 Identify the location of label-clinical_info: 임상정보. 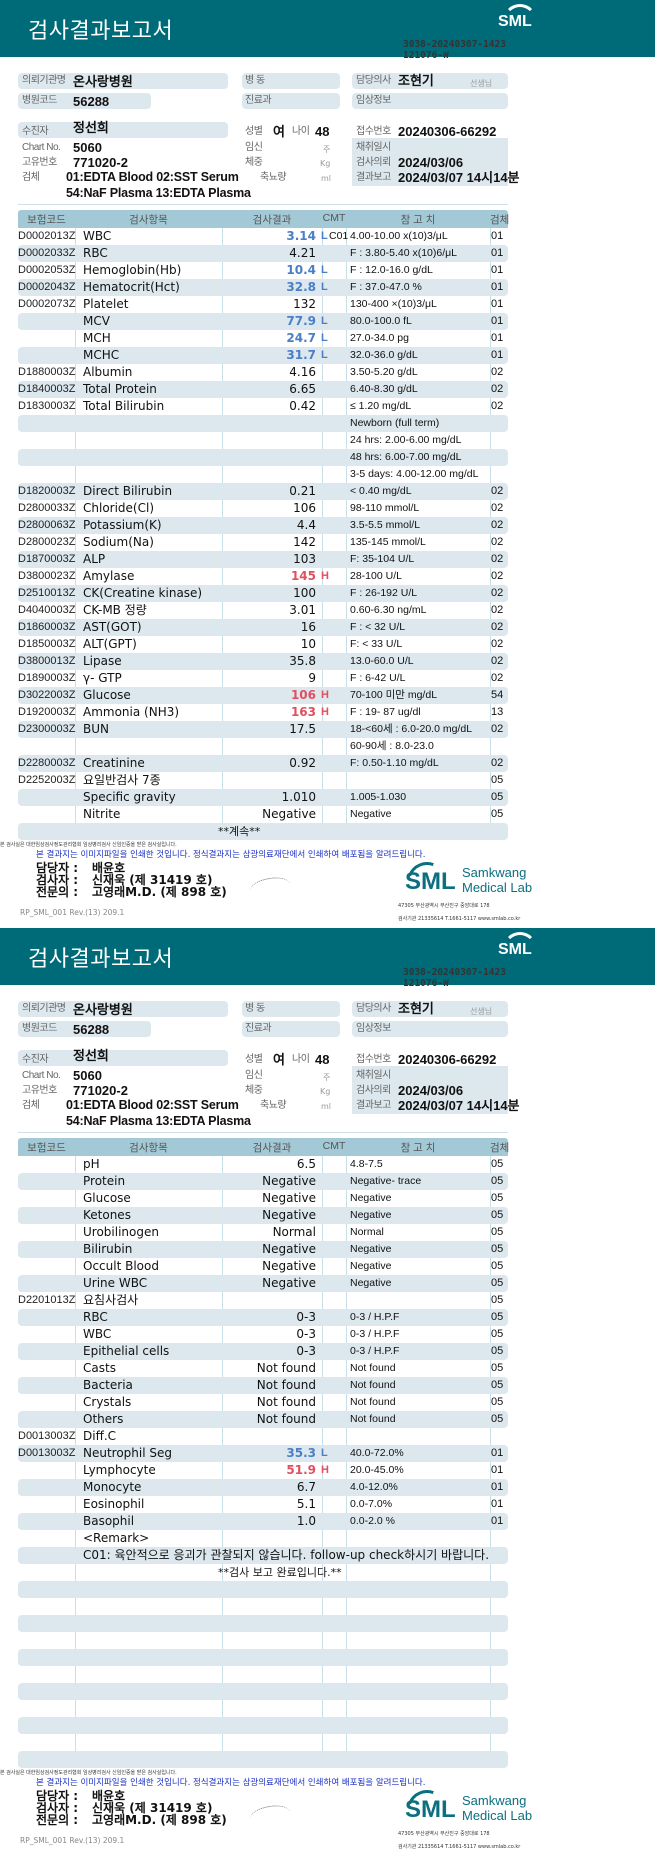
(373, 100).